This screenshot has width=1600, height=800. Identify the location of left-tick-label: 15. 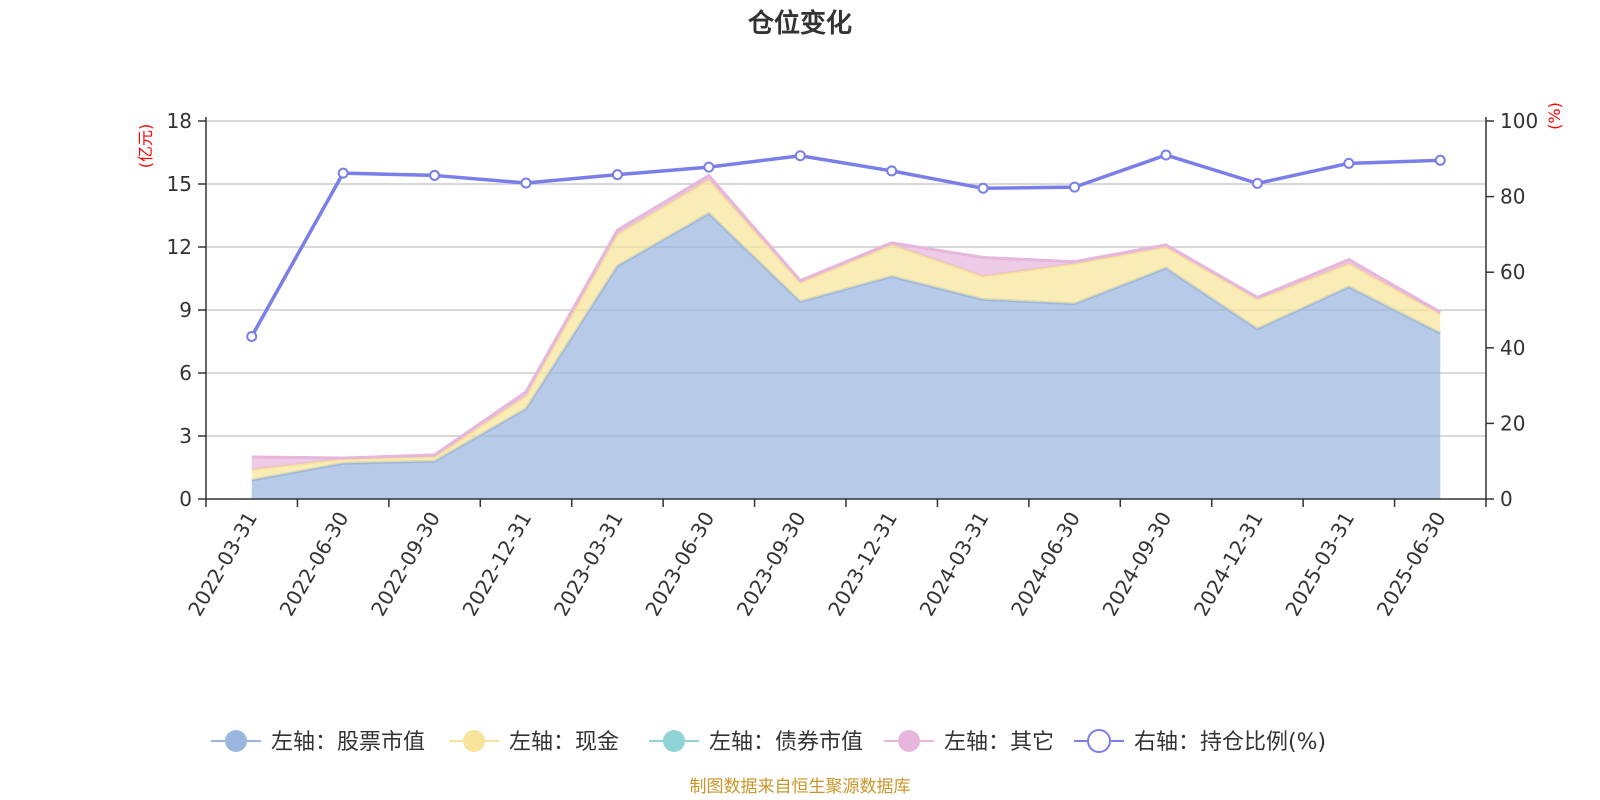
(179, 184).